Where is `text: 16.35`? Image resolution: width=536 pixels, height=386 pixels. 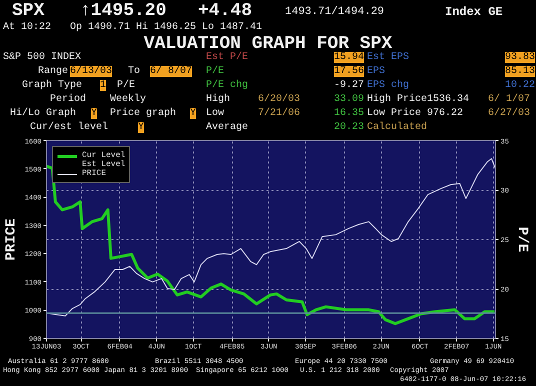 text: 16.35 is located at coordinates (349, 113).